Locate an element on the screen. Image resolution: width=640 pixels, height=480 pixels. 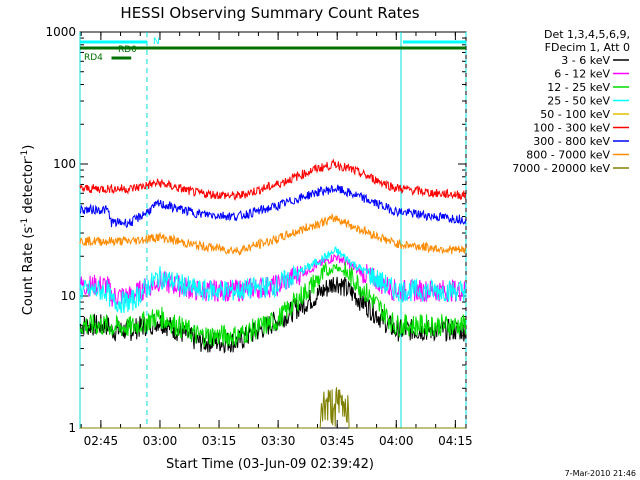
status-bar-label: RD0 is located at coordinates (127, 50).